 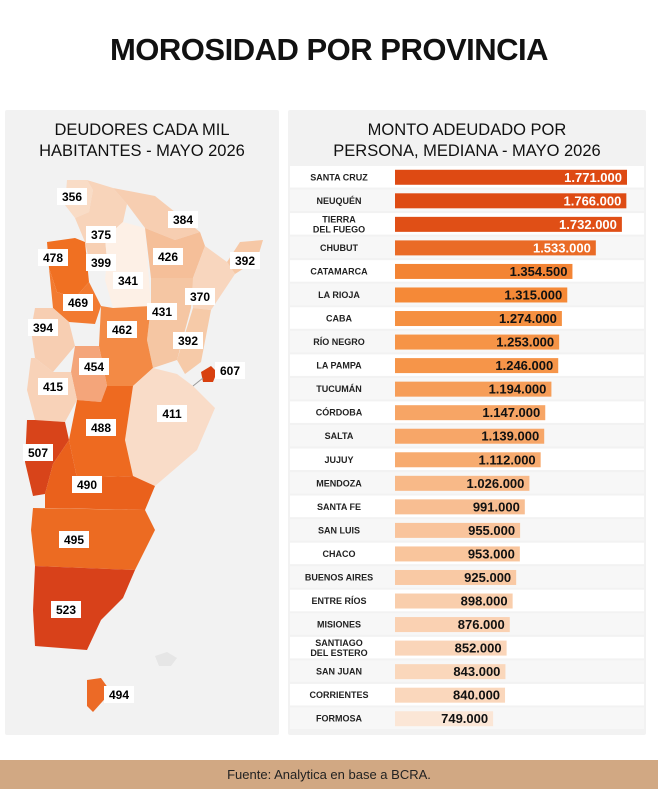 I want to click on map-value-tucuman: 399, so click(x=101, y=263).